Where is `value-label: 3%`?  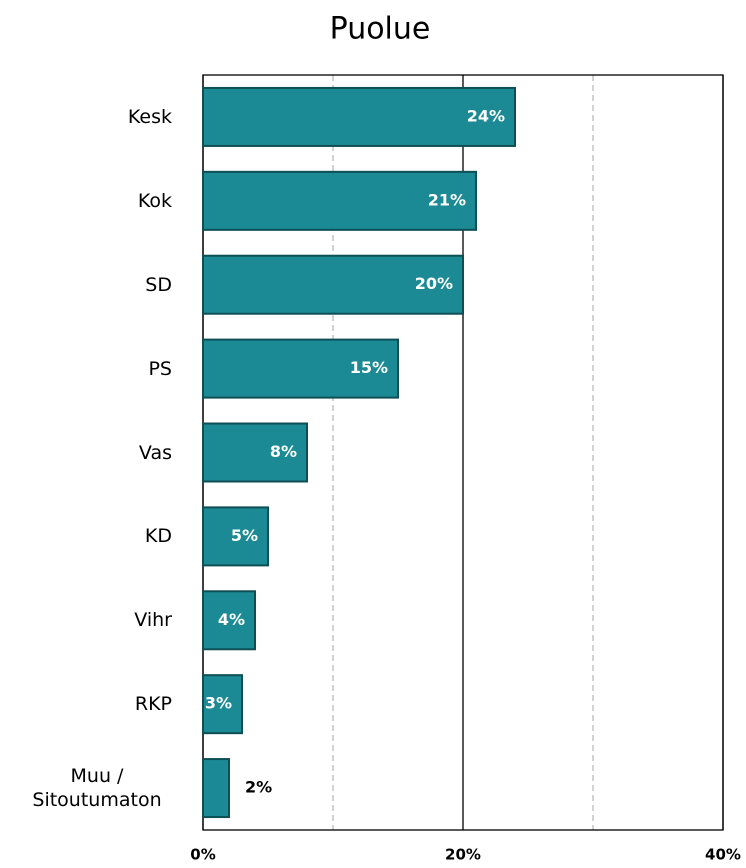
value-label: 3% is located at coordinates (218, 703).